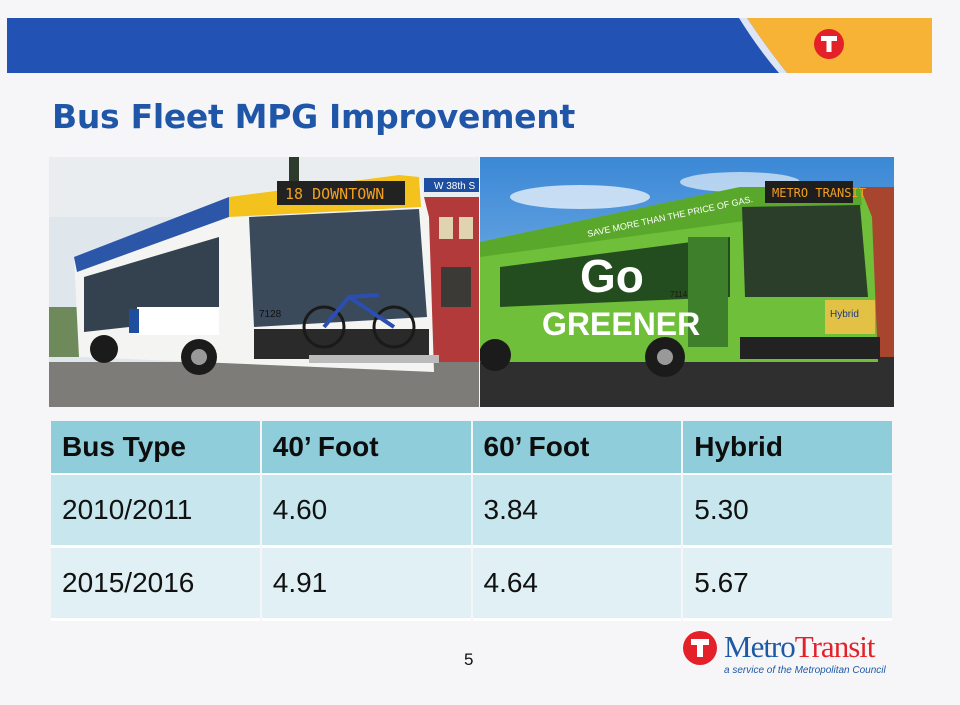  What do you see at coordinates (577, 584) in the screenshot?
I see `cell-60-foot: 4.64` at bounding box center [577, 584].